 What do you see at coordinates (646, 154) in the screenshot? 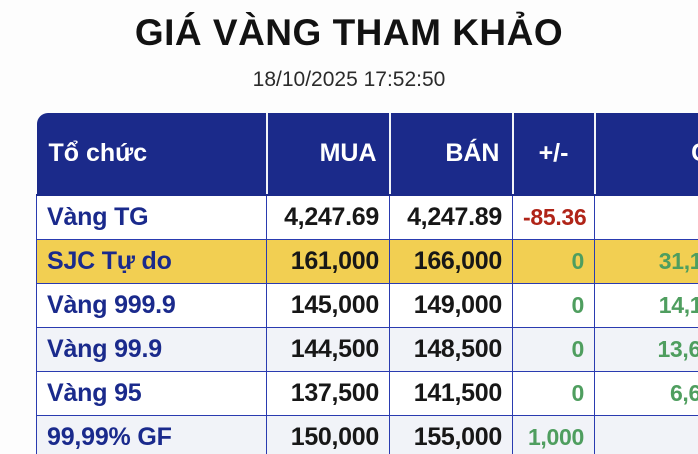
I see `column-header-cl: CL` at bounding box center [646, 154].